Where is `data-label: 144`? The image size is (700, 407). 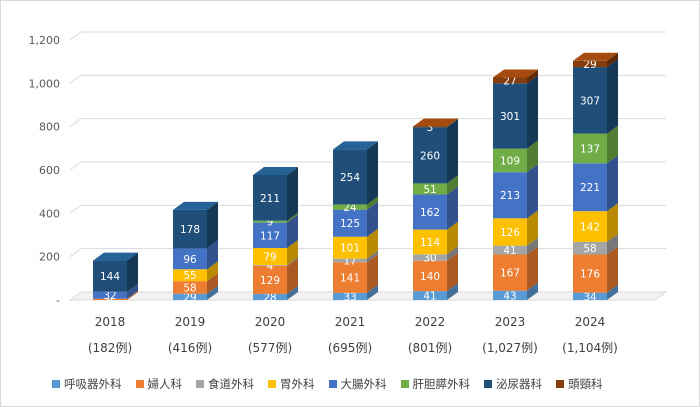
data-label: 144 is located at coordinates (110, 277).